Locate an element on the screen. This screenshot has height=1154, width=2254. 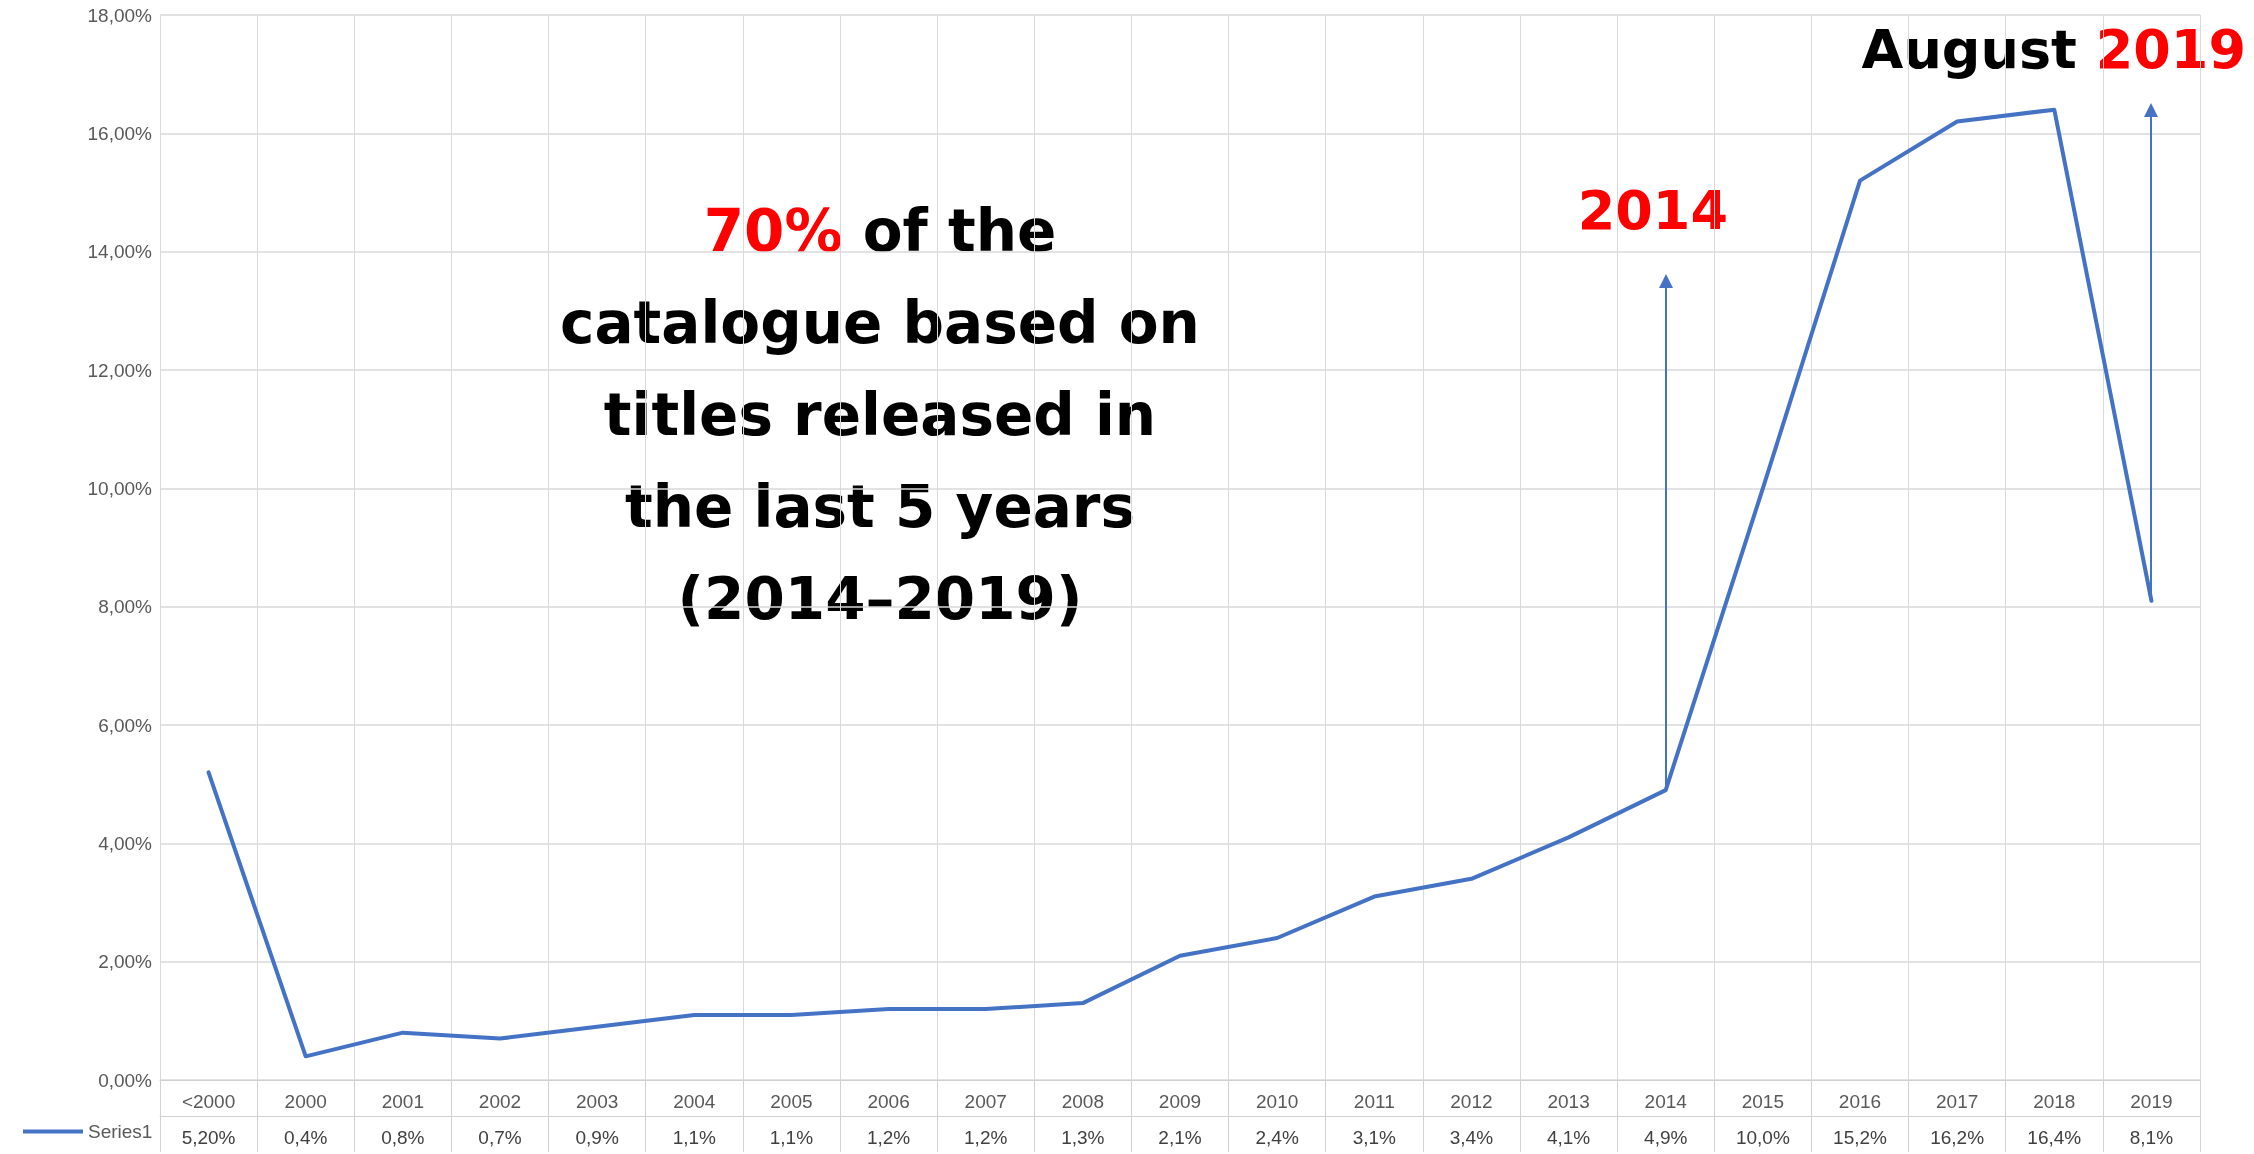
data-label: 4,9% is located at coordinates (1666, 1137).